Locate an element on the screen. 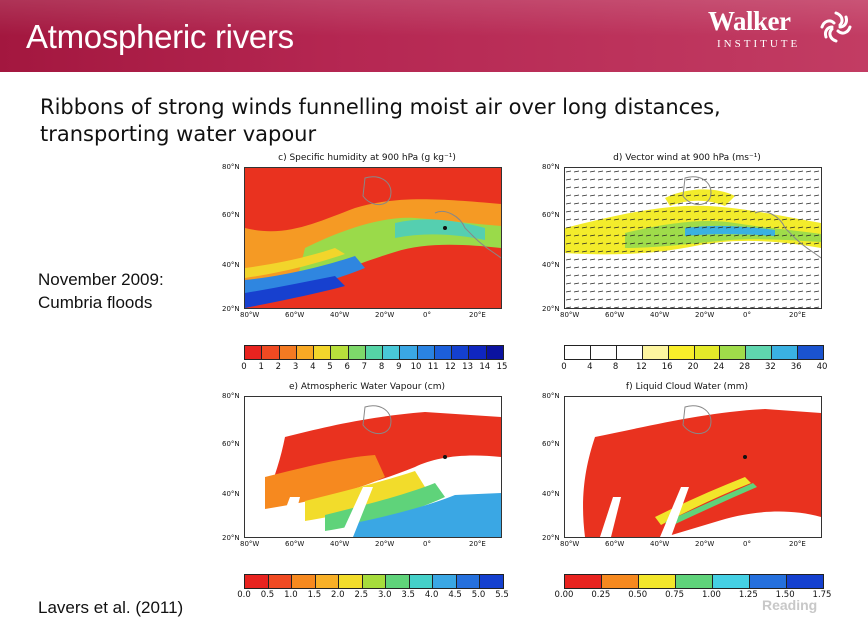  walker-institute-logo: Walker INSTITUTE is located at coordinates (783, 31).